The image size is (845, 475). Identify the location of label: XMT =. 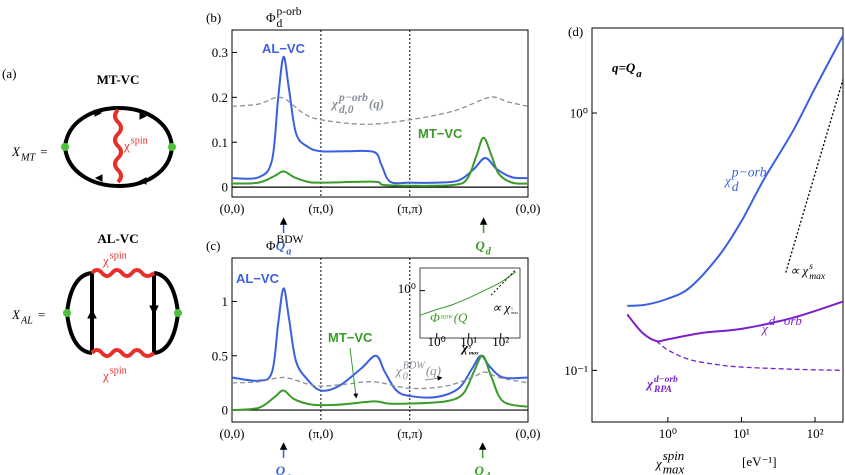
(29, 154).